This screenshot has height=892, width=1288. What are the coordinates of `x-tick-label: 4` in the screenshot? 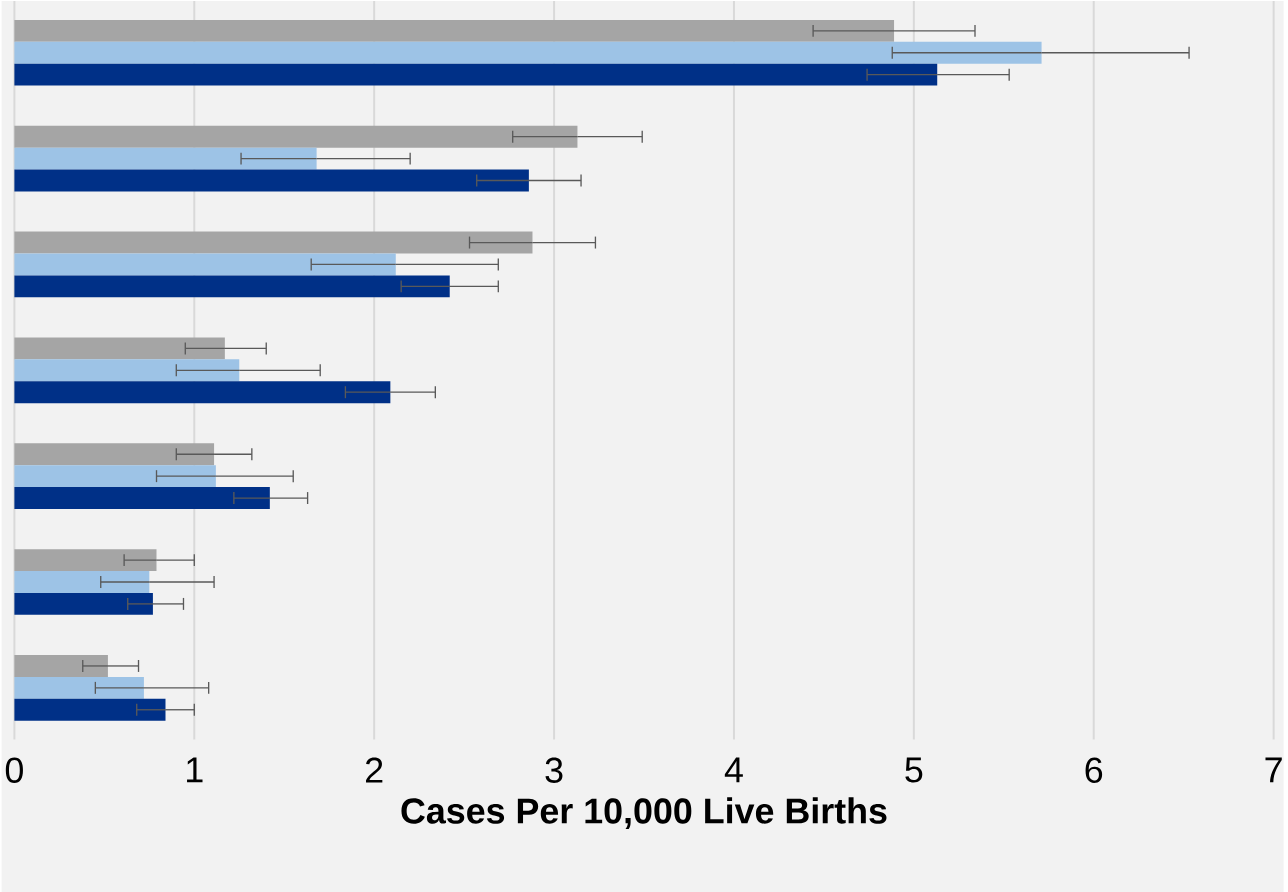 It's located at (733, 770).